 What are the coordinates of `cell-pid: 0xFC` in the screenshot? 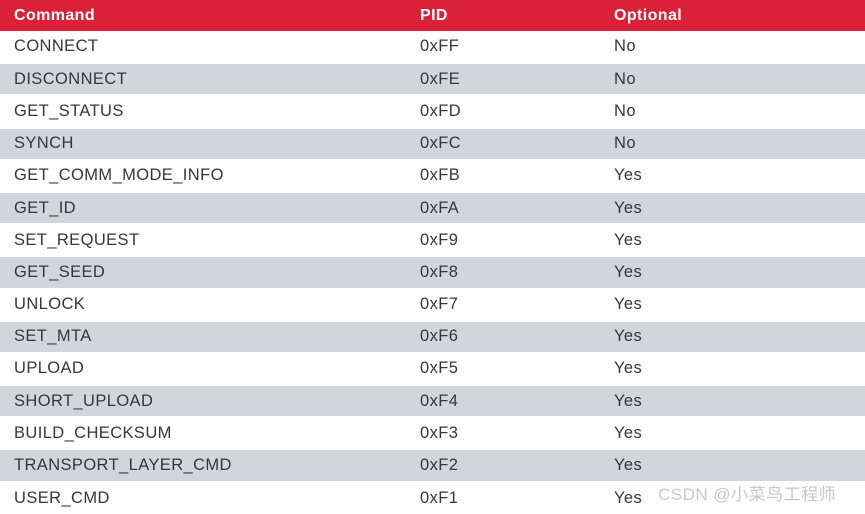 It's located at (503, 143).